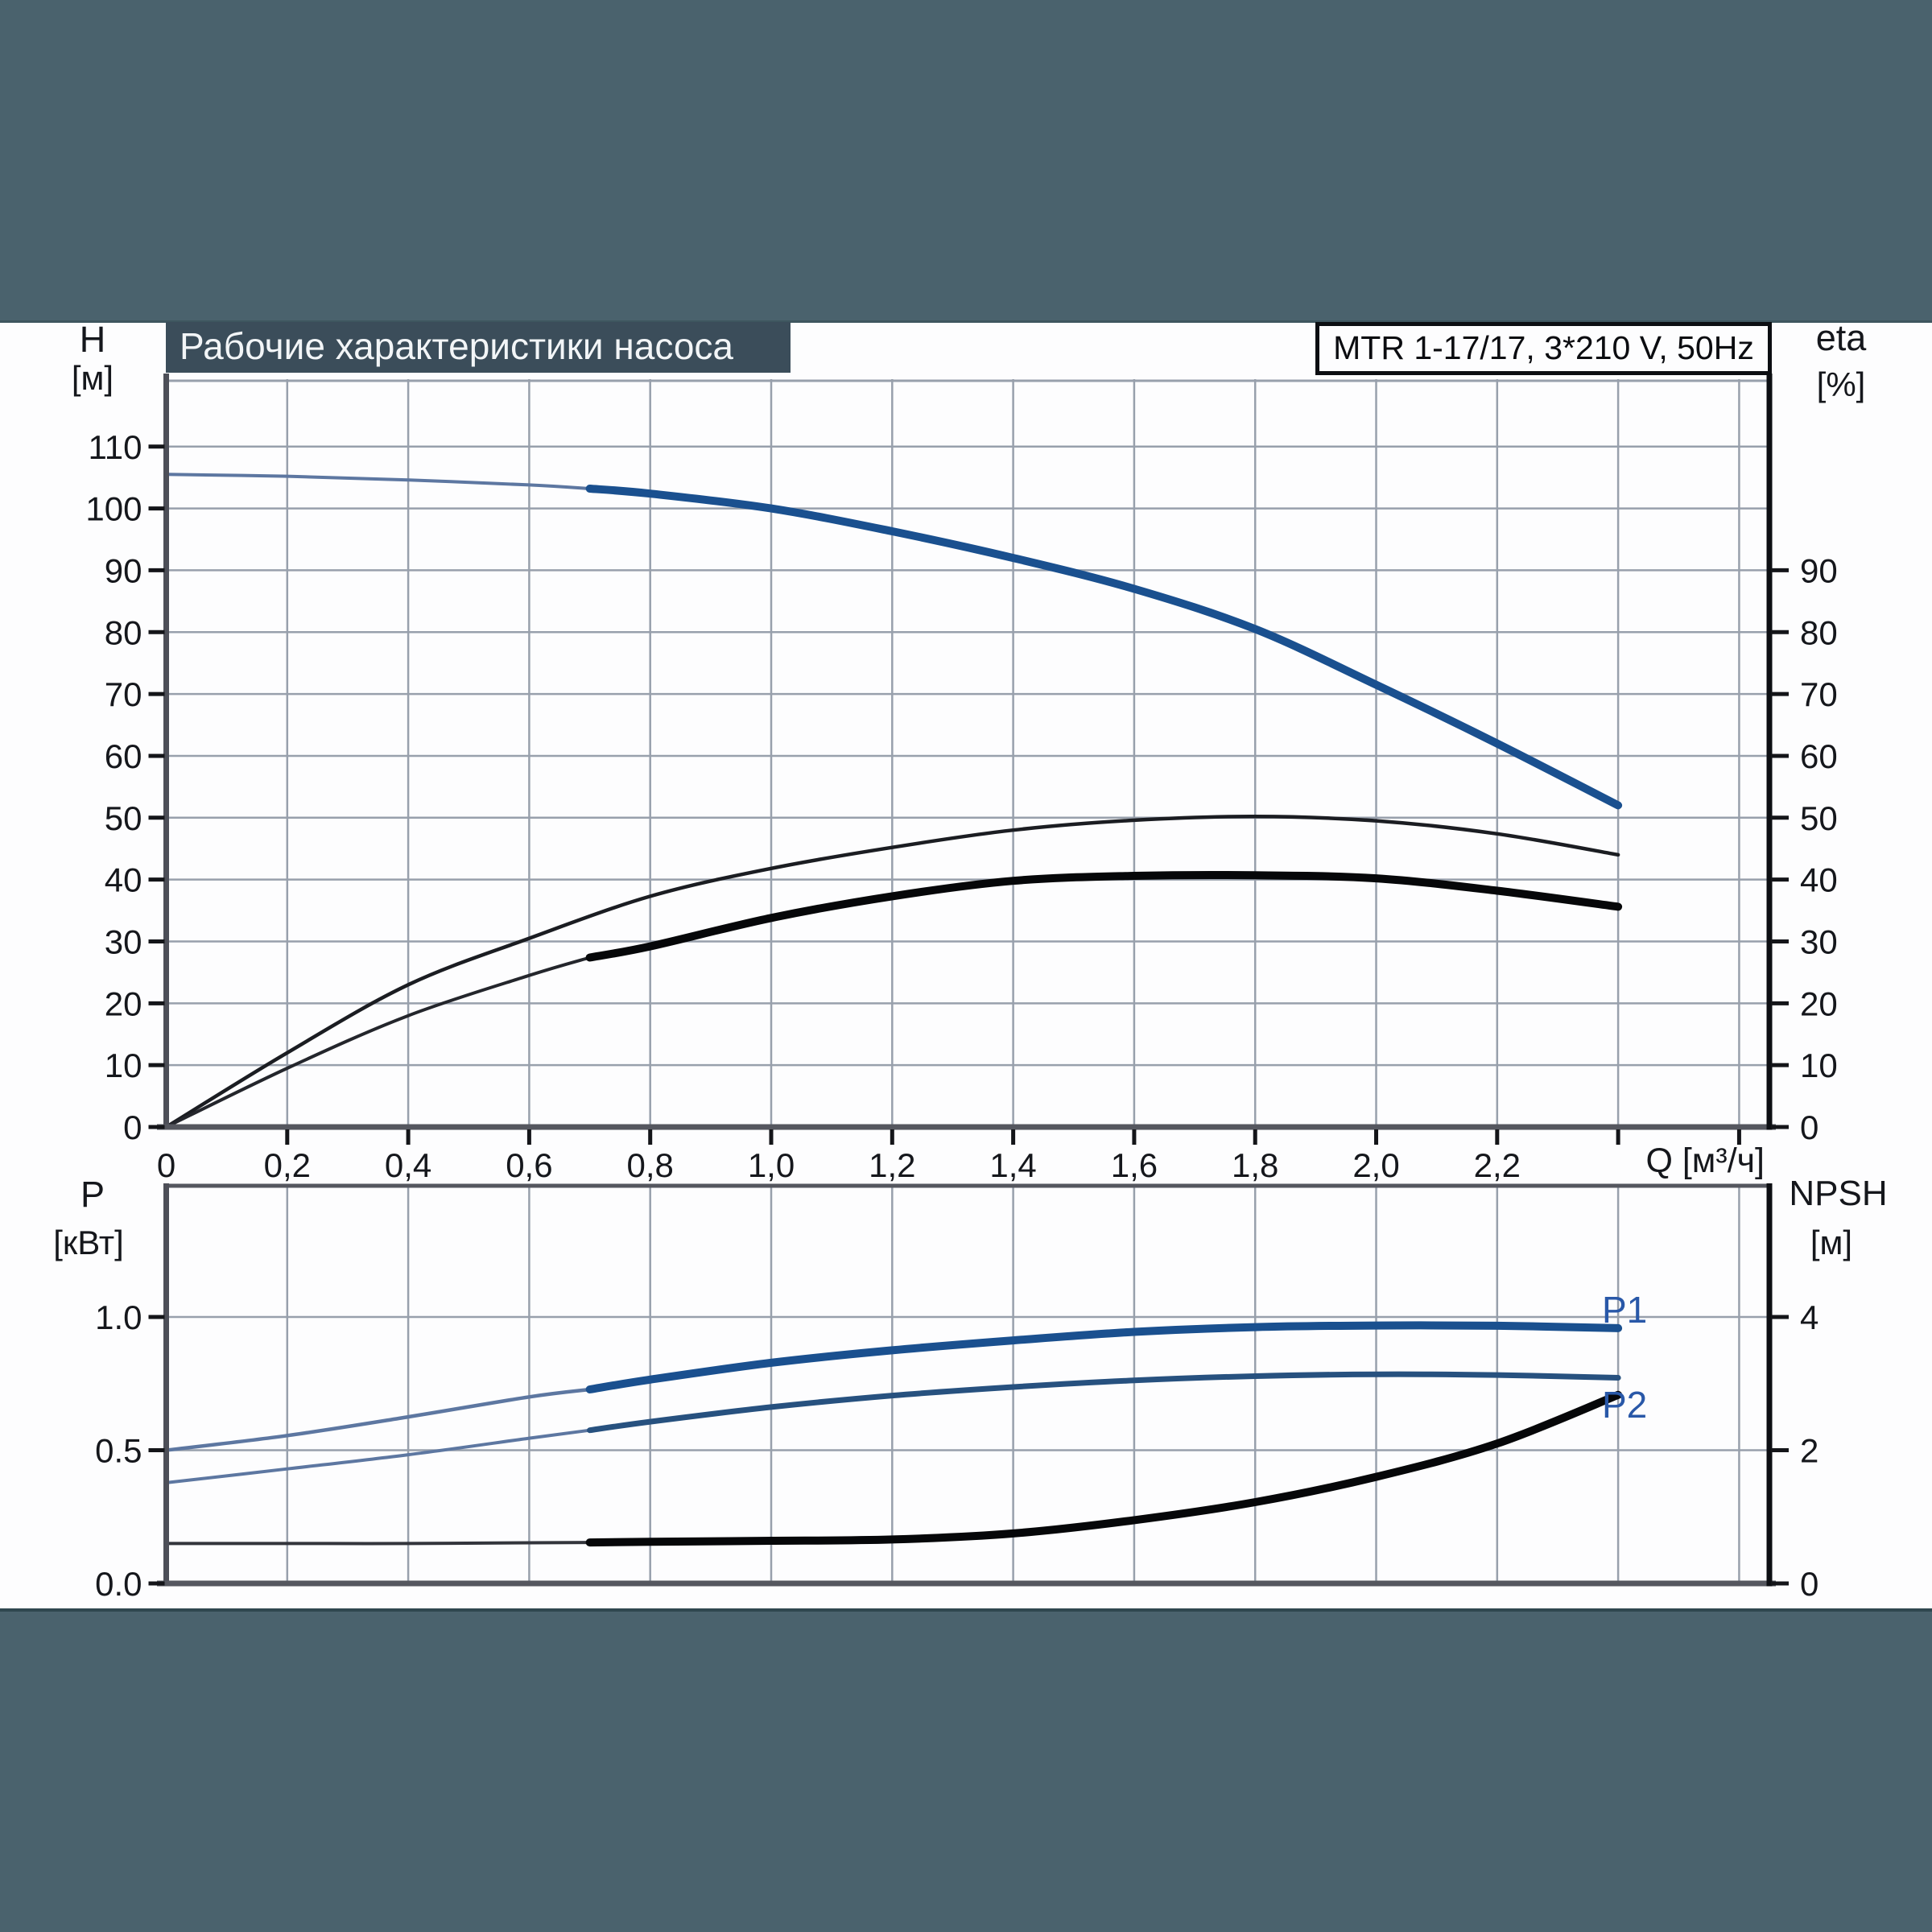 The image size is (1932, 1932). I want to click on tick-label: 1,8, so click(1255, 1165).